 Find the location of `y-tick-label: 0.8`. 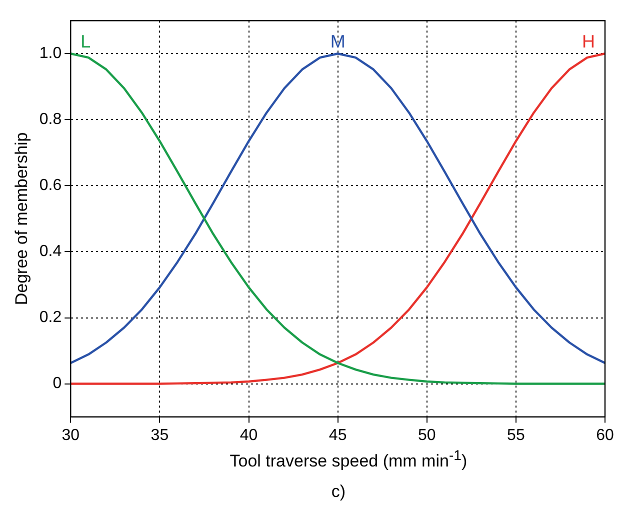

y-tick-label: 0.8 is located at coordinates (50, 119).